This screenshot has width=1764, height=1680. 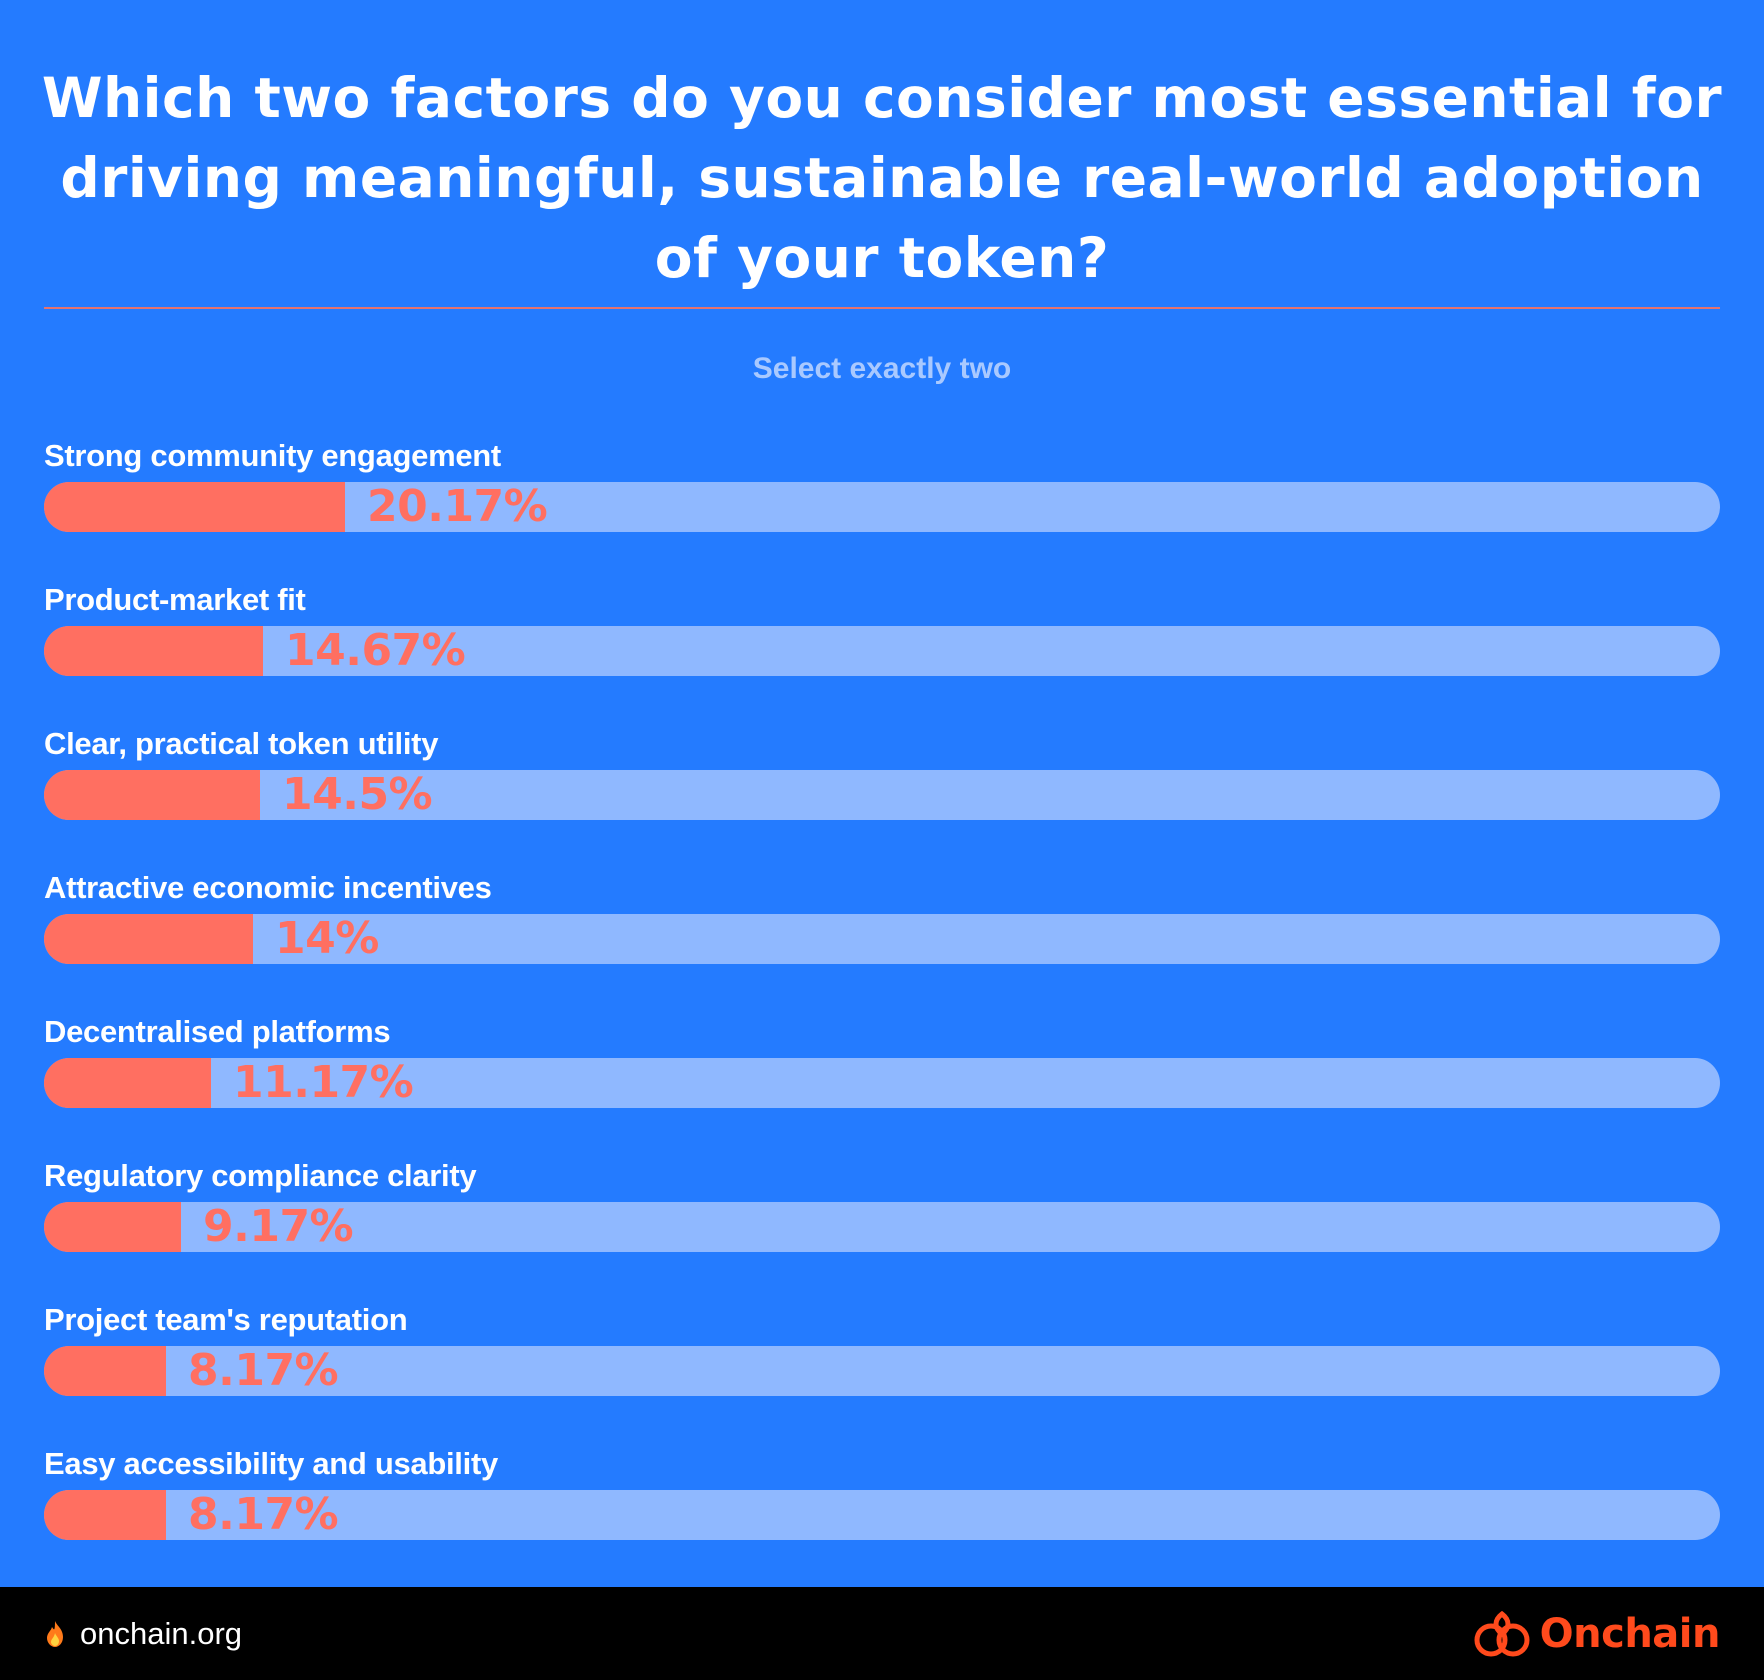 I want to click on bar-category-label: Decentralised platforms, so click(x=217, y=1031).